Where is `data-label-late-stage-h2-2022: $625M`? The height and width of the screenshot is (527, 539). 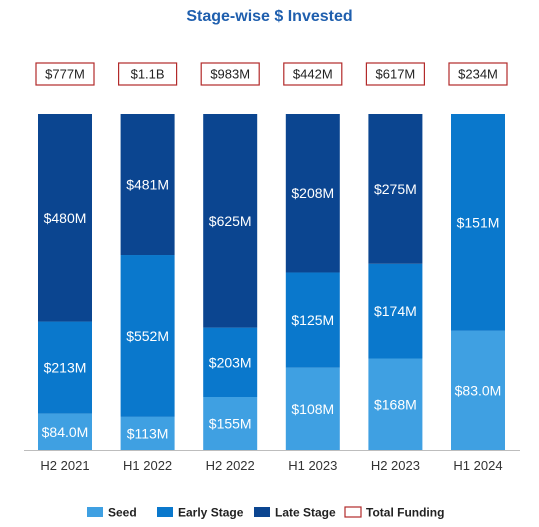 data-label-late-stage-h2-2022: $625M is located at coordinates (230, 221).